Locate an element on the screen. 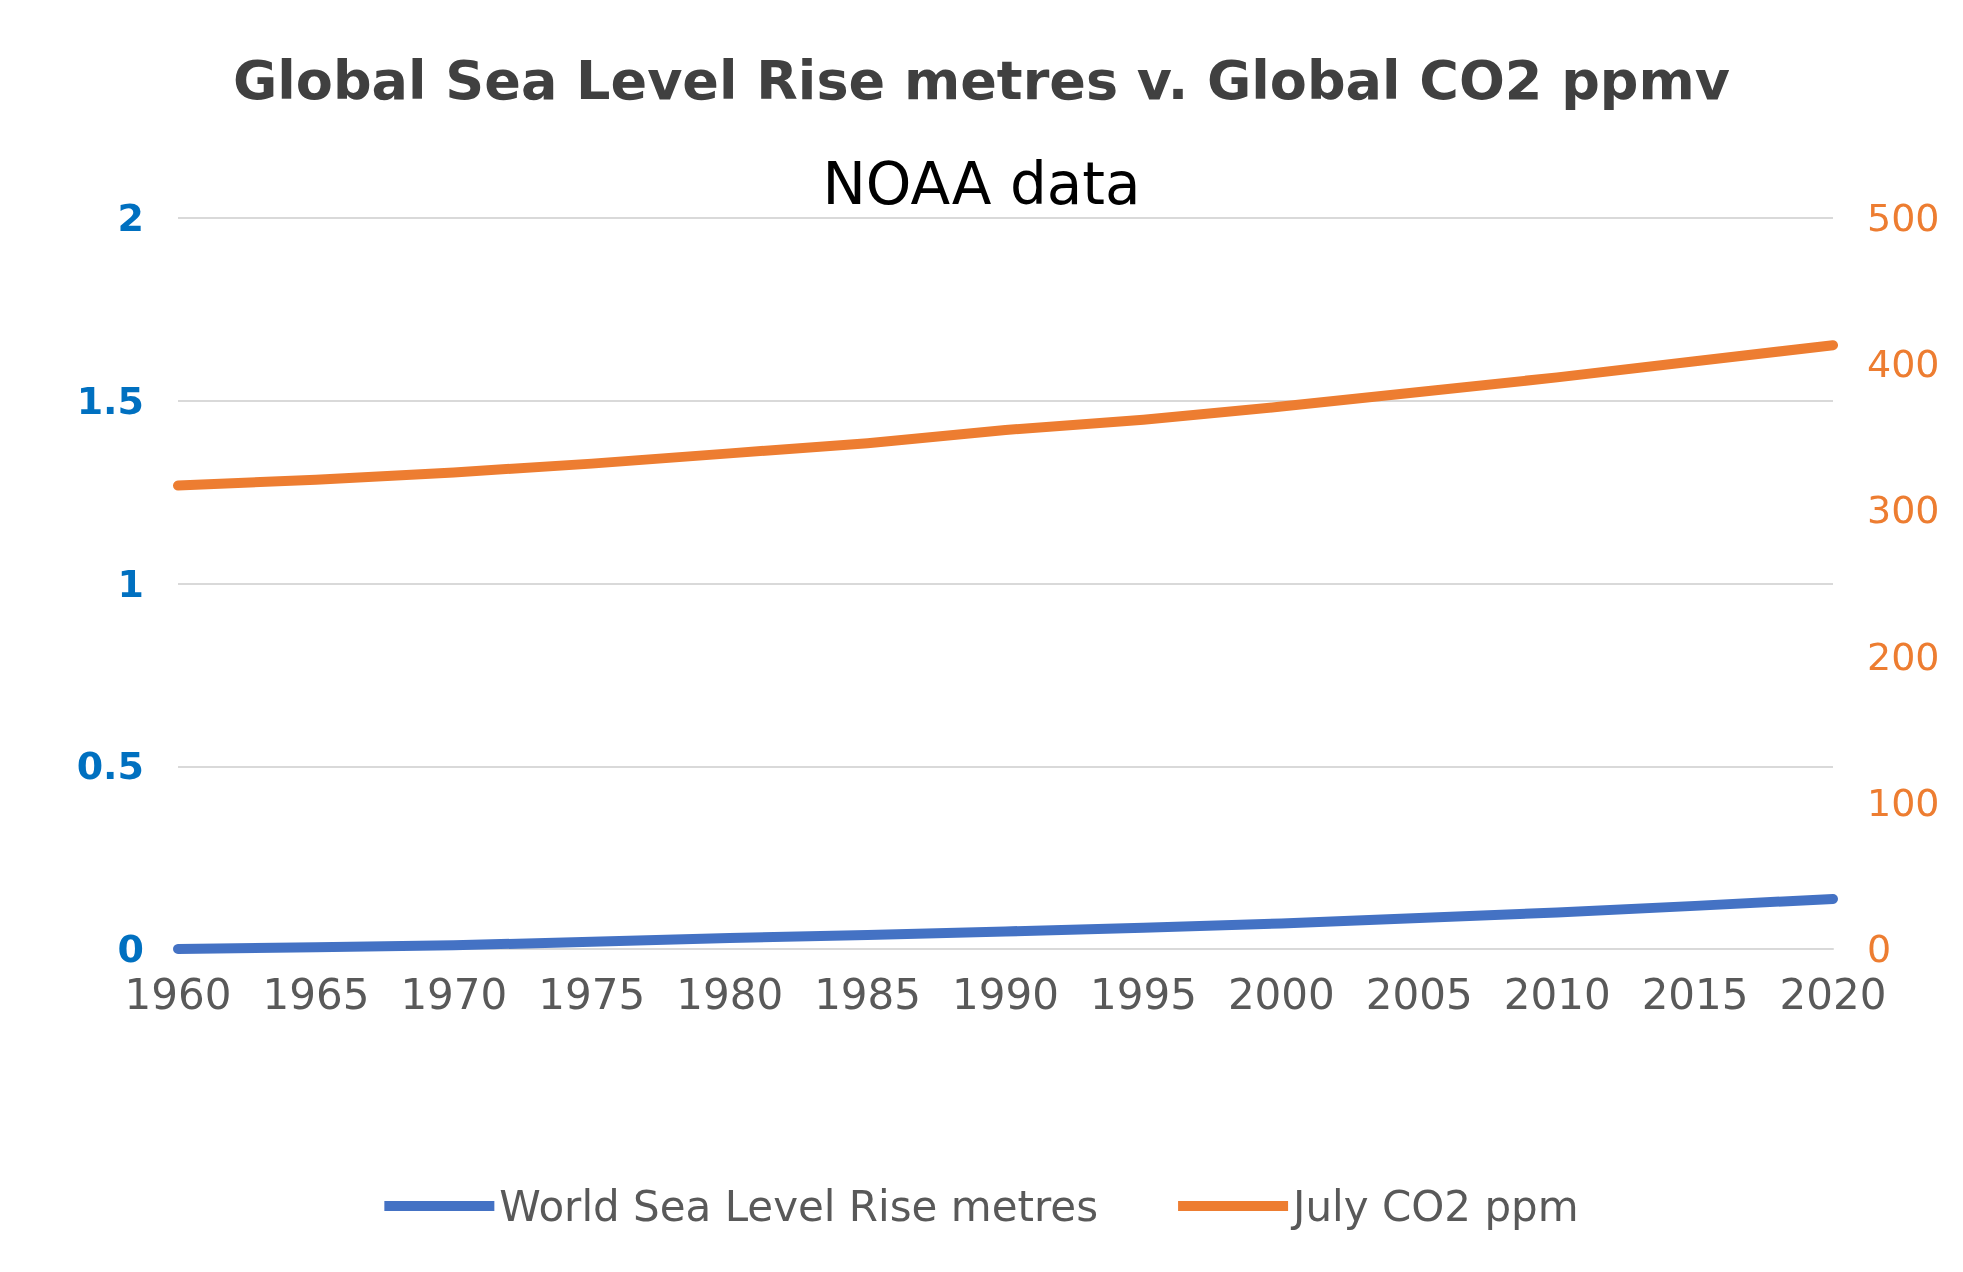 Image resolution: width=1963 pixels, height=1272 pixels. y-tick-label: 1 is located at coordinates (130, 583).